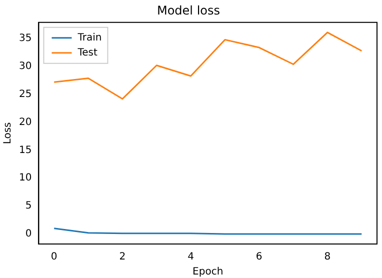  I want to click on legend-label: Test, so click(87, 52).